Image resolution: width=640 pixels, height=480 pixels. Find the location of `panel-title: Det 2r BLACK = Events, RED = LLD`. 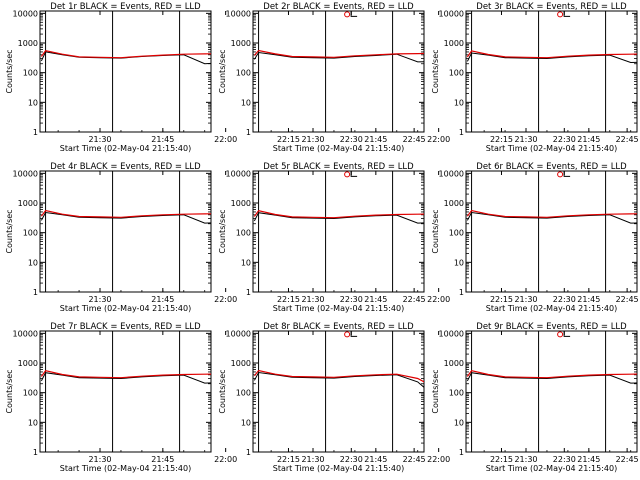

panel-title: Det 2r BLACK = Events, RED = LLD is located at coordinates (338, 7).